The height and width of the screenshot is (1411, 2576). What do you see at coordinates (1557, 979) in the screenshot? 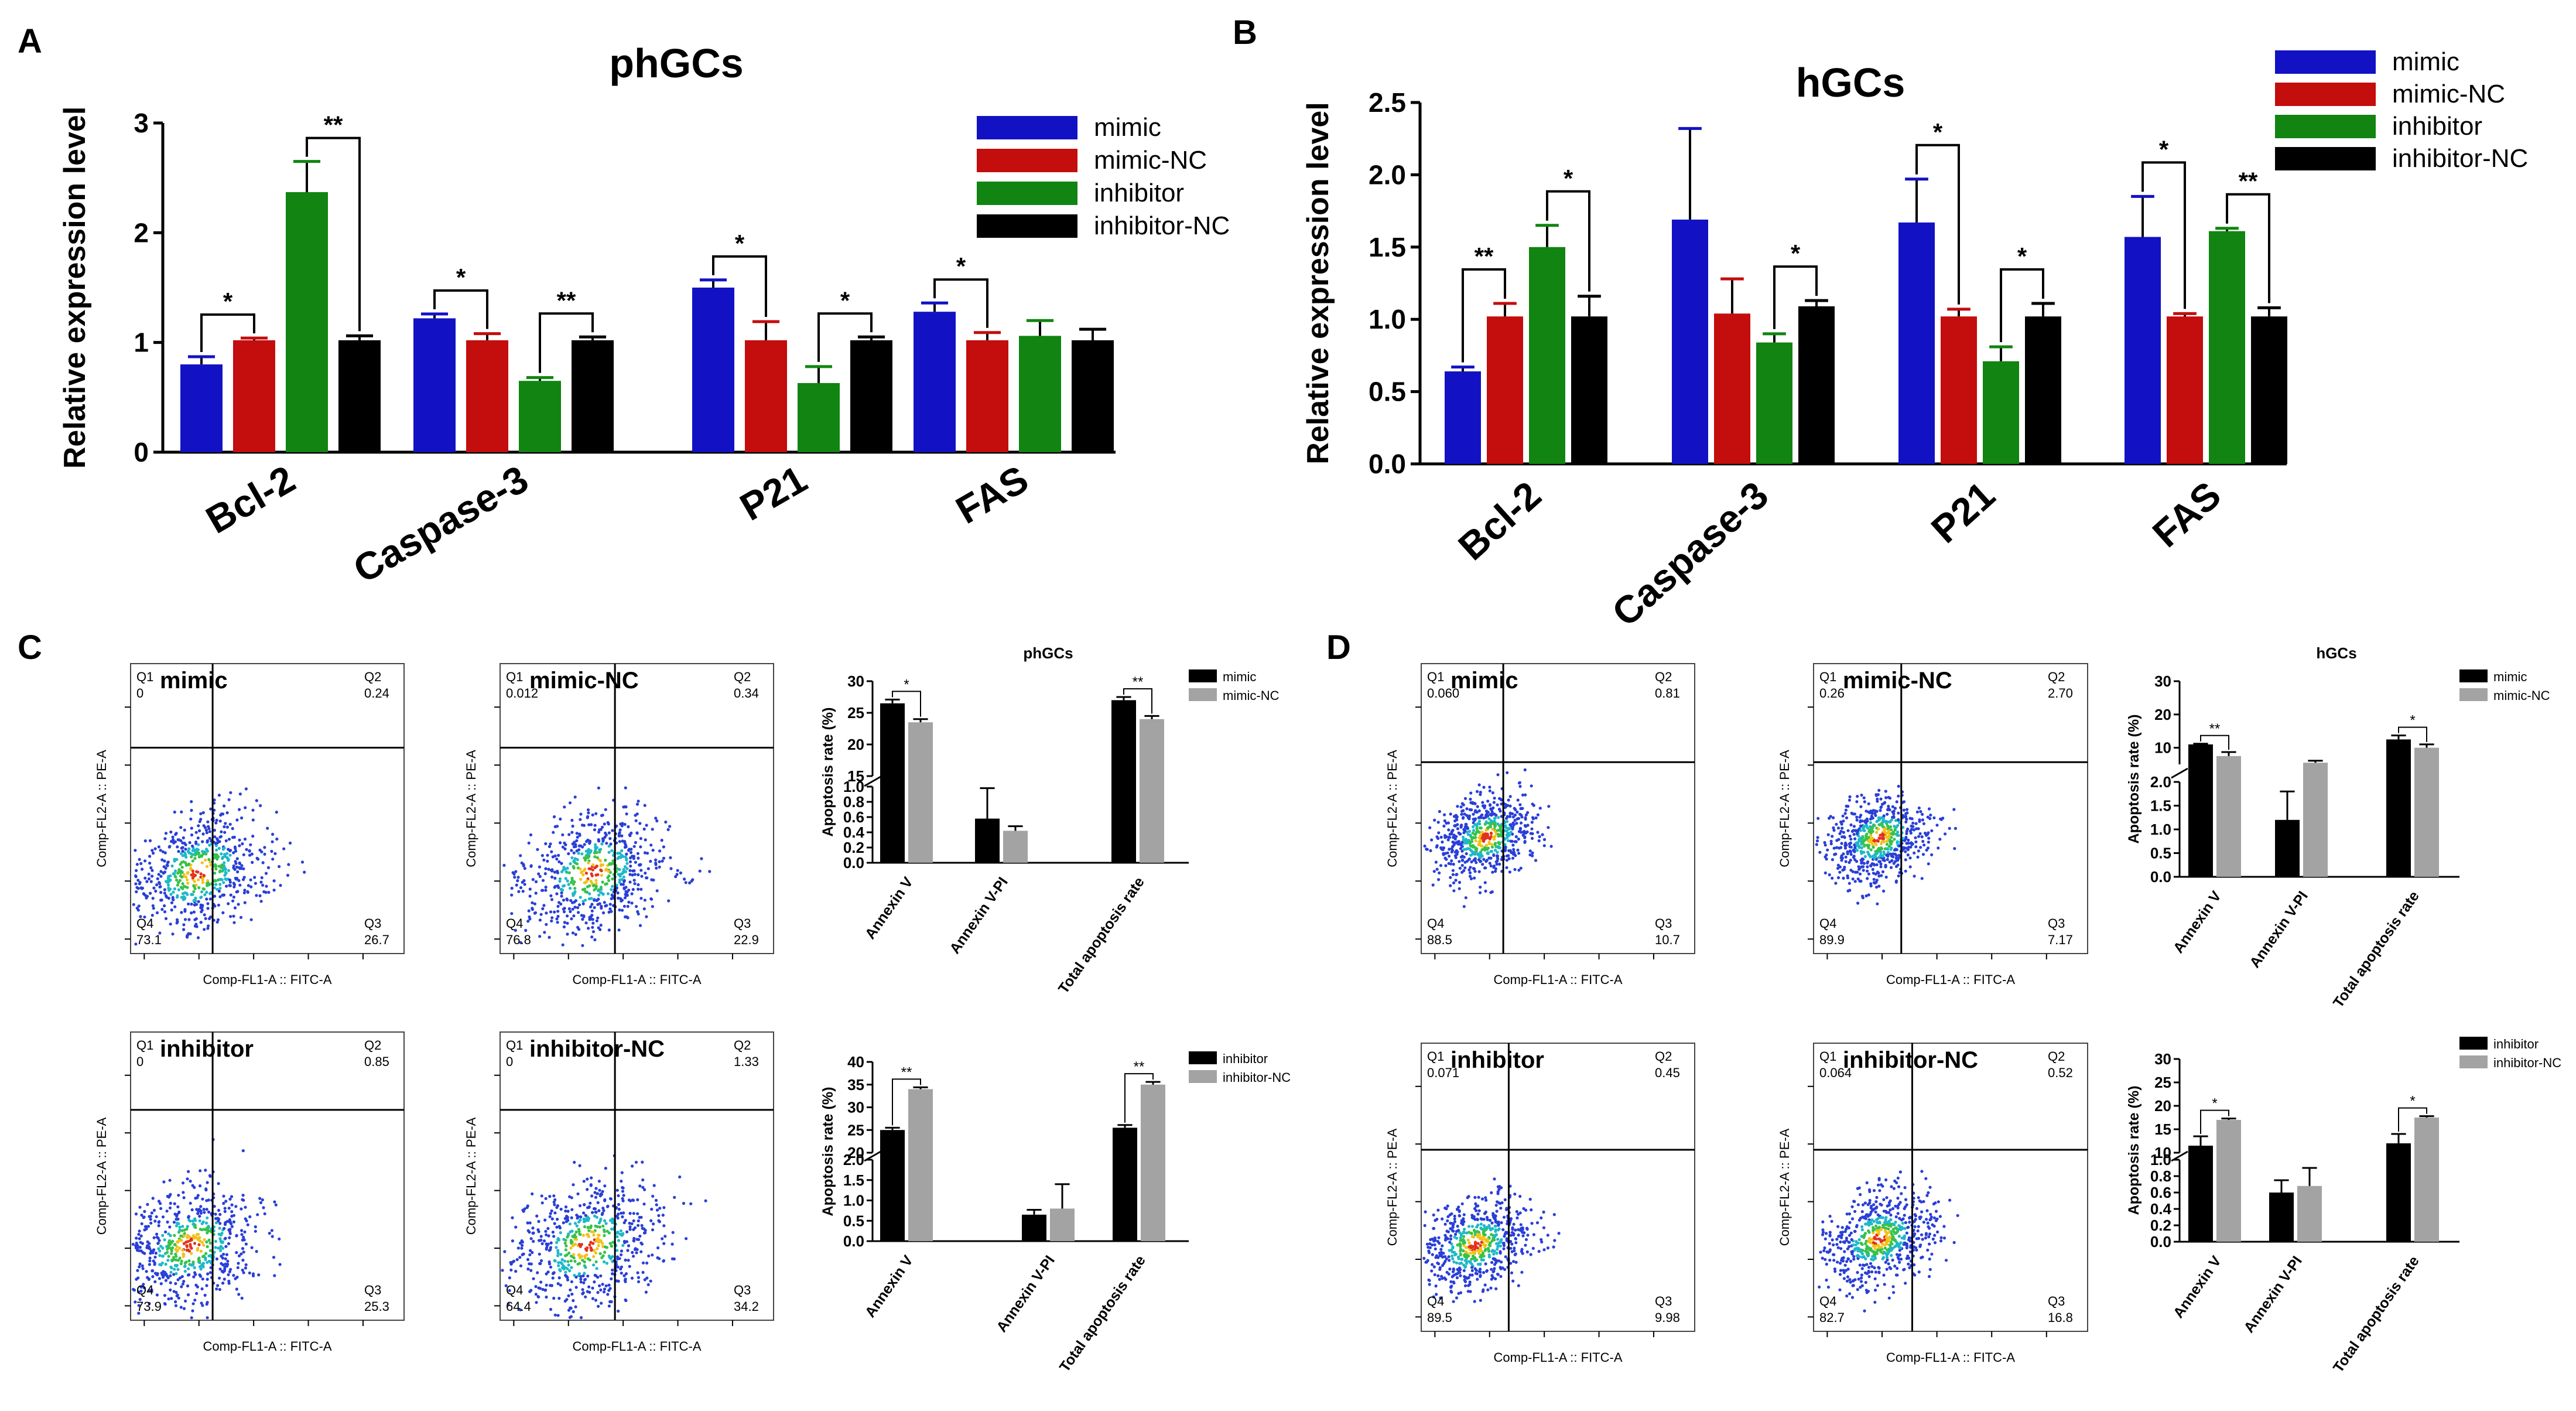
I see `flow-x-axis-label: Comp-FL1-A :: FITC-A` at bounding box center [1557, 979].